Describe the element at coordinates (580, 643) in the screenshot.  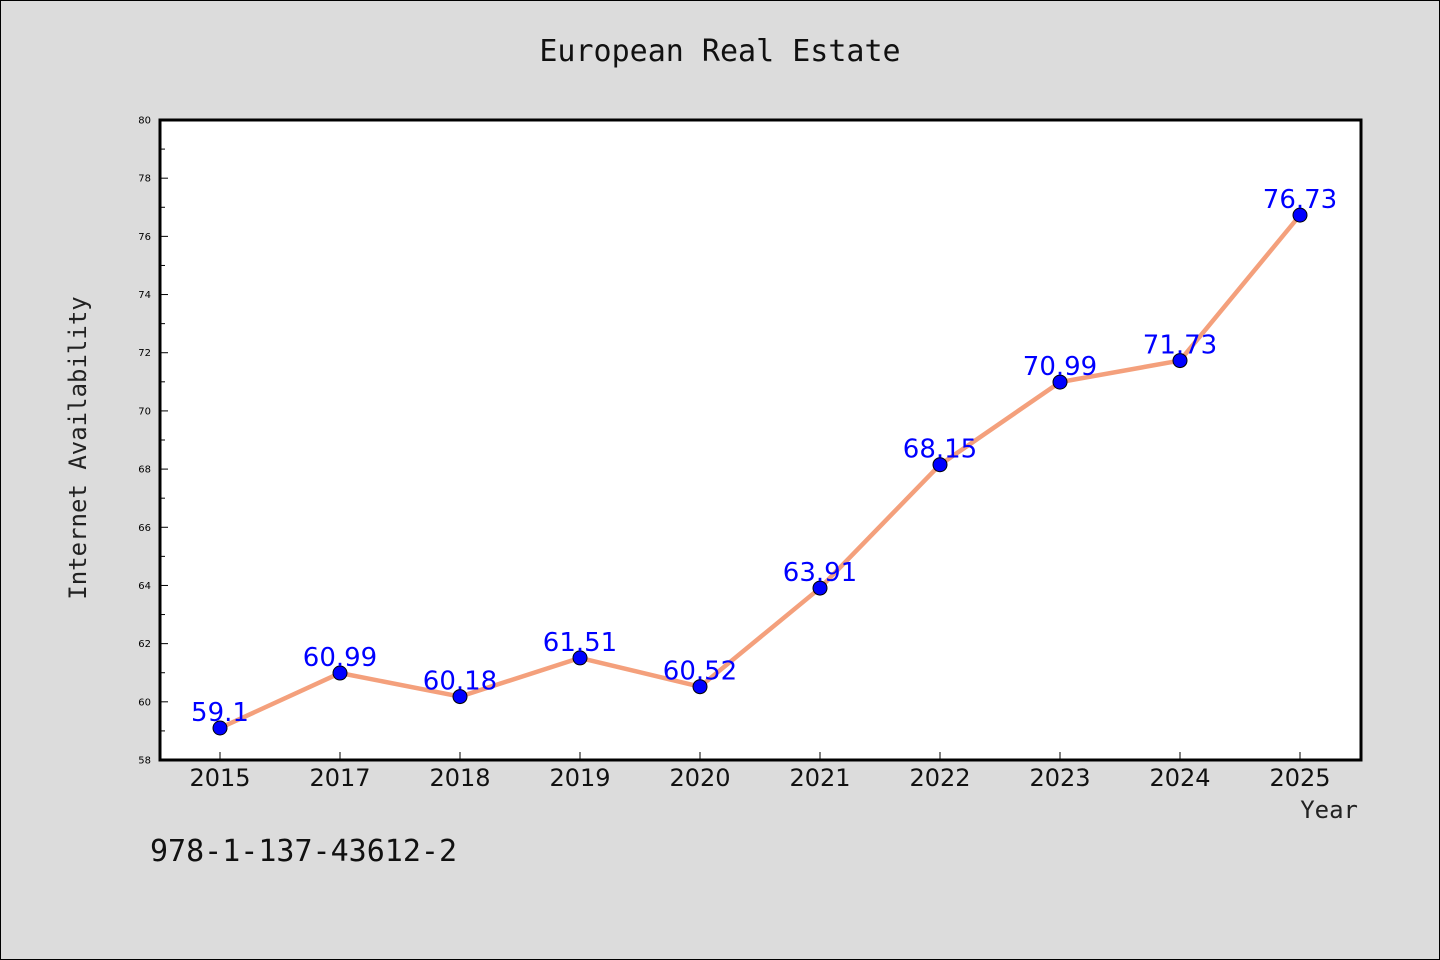
I see `data-label: 61.51` at that location.